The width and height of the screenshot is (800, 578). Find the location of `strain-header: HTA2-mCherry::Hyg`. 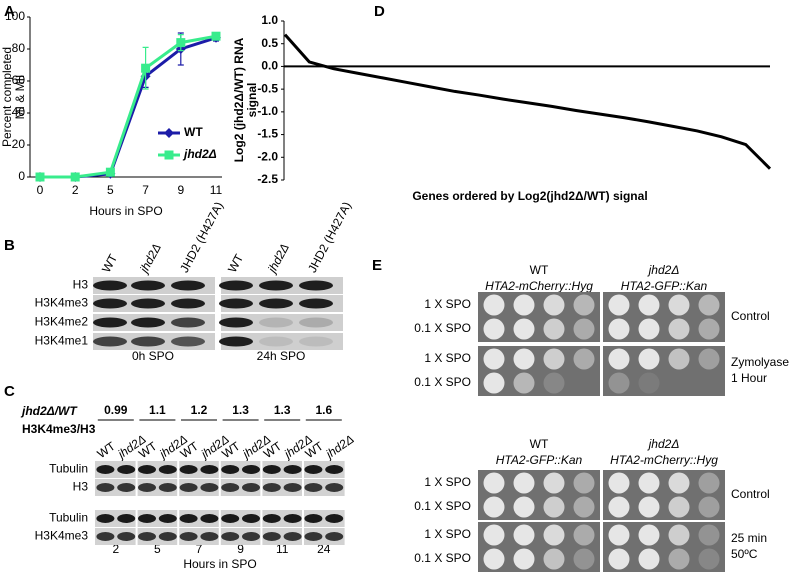

strain-header: HTA2-mCherry::Hyg is located at coordinates (664, 460).